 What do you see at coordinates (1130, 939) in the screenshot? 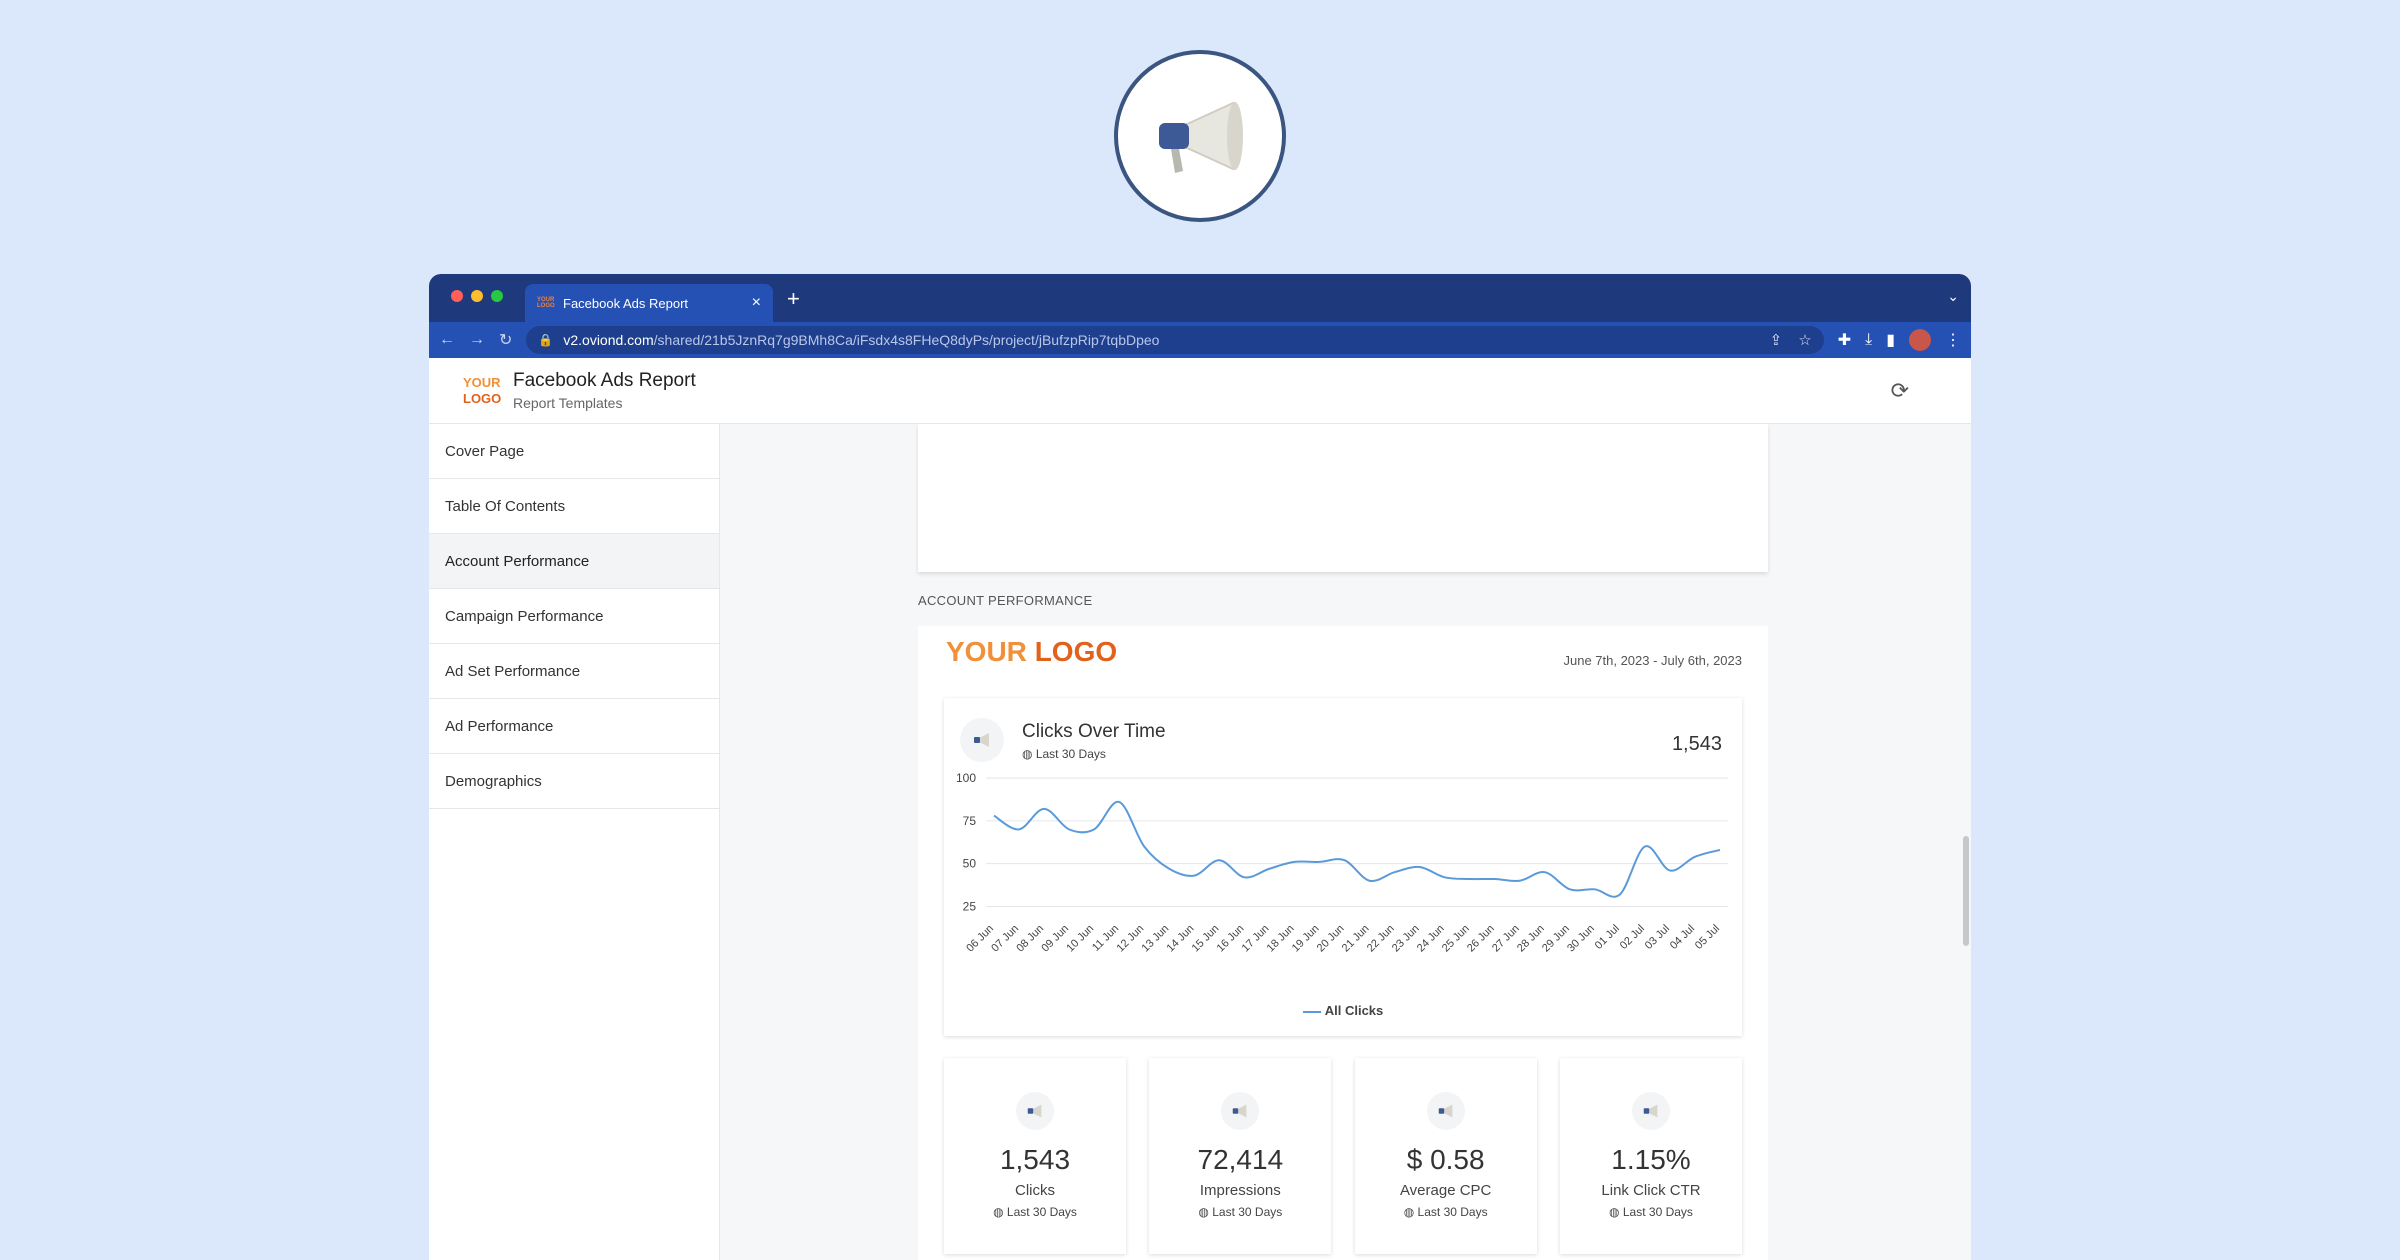
I see `x-tick-label: 12 Jun` at bounding box center [1130, 939].